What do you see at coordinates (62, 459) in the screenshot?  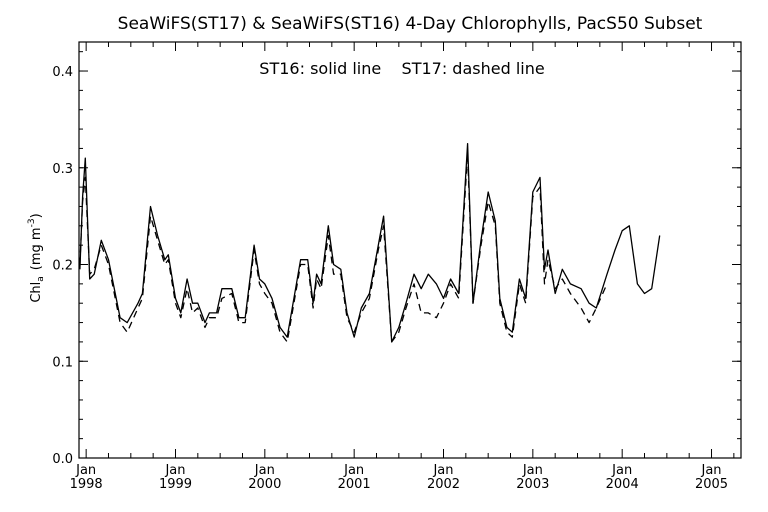 I see `y-tick-label: 0.0` at bounding box center [62, 459].